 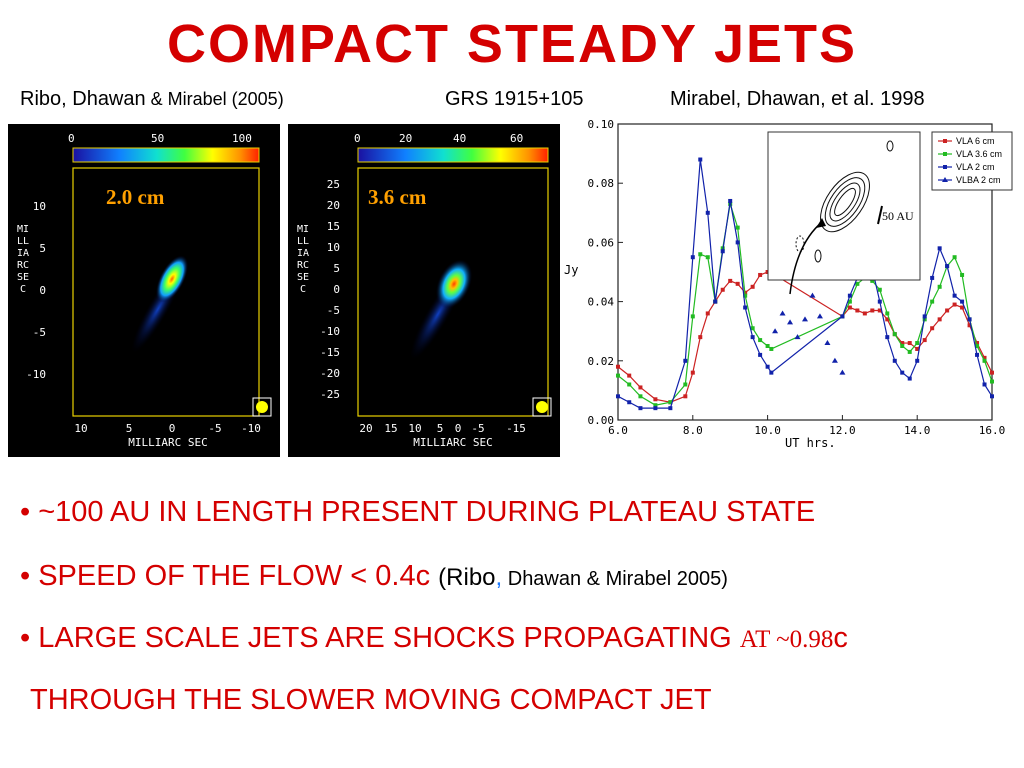 I want to click on y-tick-label: 0.08, so click(x=601, y=183).